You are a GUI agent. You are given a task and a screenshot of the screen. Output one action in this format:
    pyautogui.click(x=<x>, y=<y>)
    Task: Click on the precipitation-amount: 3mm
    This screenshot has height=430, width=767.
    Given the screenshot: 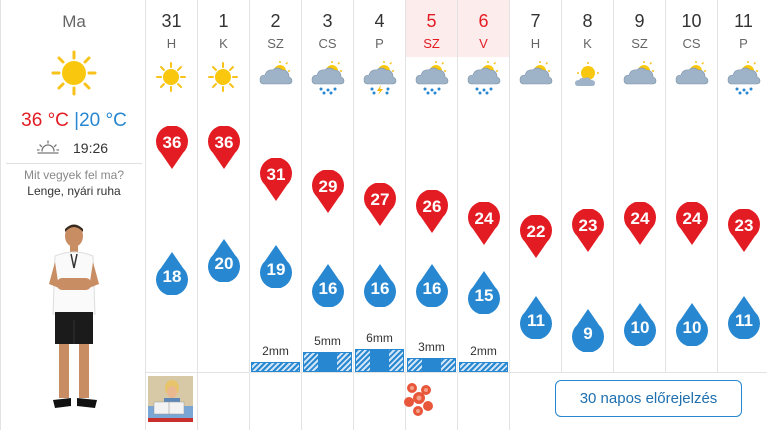 What is the action you would take?
    pyautogui.click(x=431, y=347)
    